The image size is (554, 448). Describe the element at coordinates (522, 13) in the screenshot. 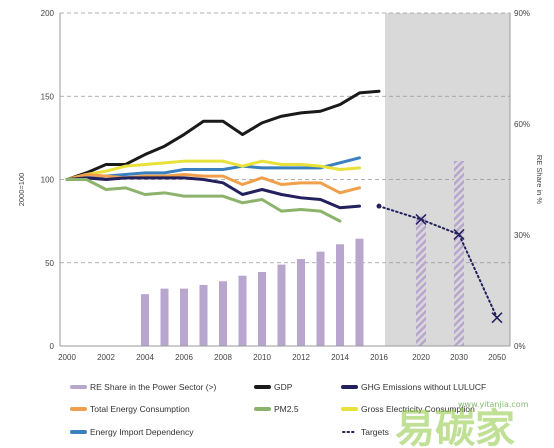

I see `right-tick-label: 90%` at that location.